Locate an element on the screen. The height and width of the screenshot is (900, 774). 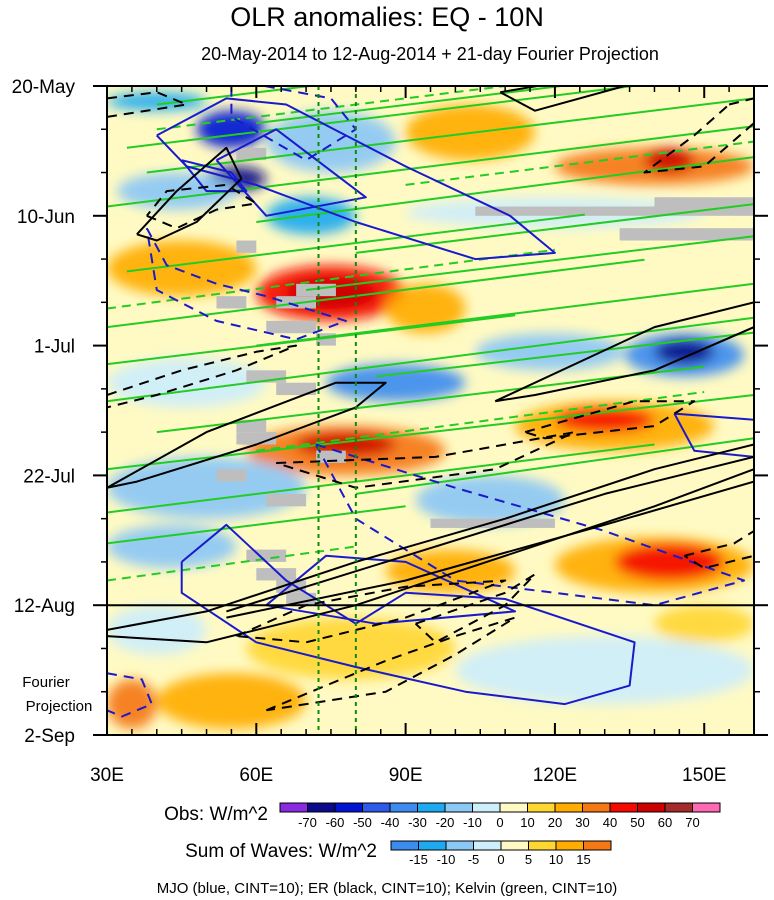
legend-level-label: 15 is located at coordinates (583, 859).